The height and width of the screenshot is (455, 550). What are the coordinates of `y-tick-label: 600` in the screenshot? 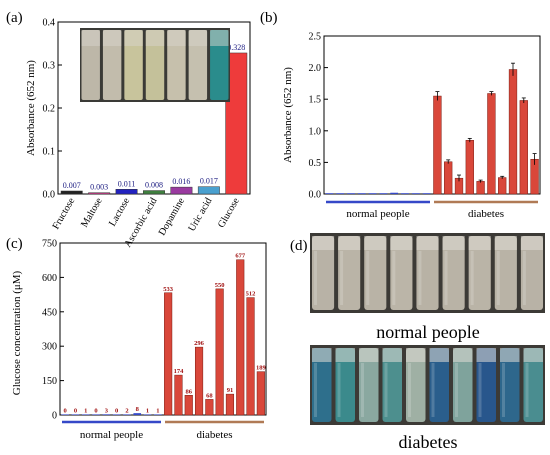 It's located at (49, 278).